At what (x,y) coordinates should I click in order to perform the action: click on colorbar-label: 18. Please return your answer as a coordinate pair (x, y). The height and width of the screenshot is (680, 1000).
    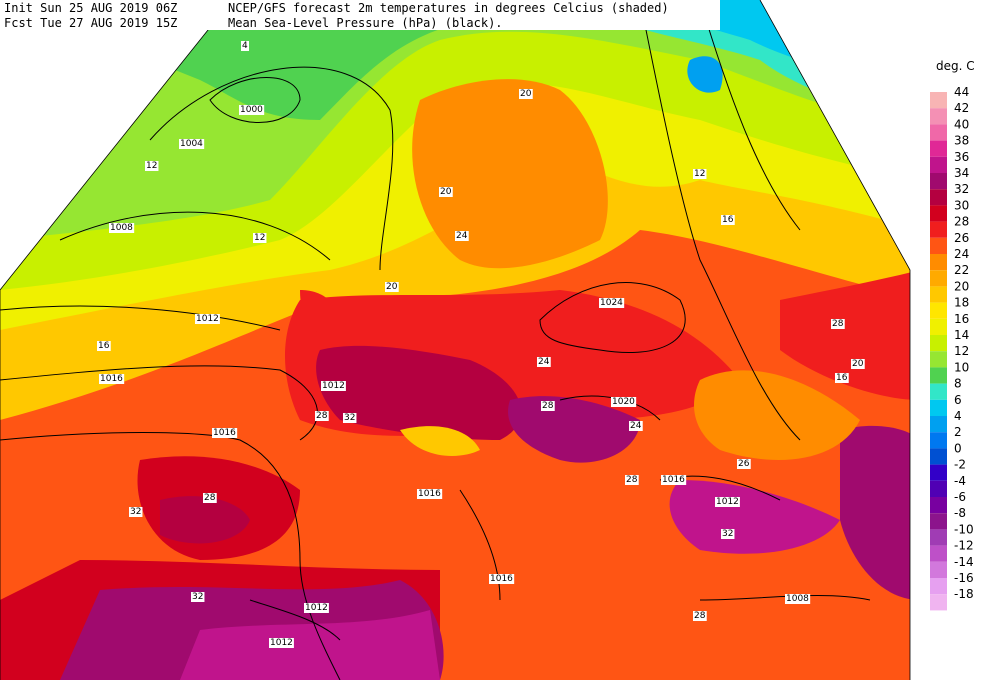
    Looking at the image, I should click on (961, 303).